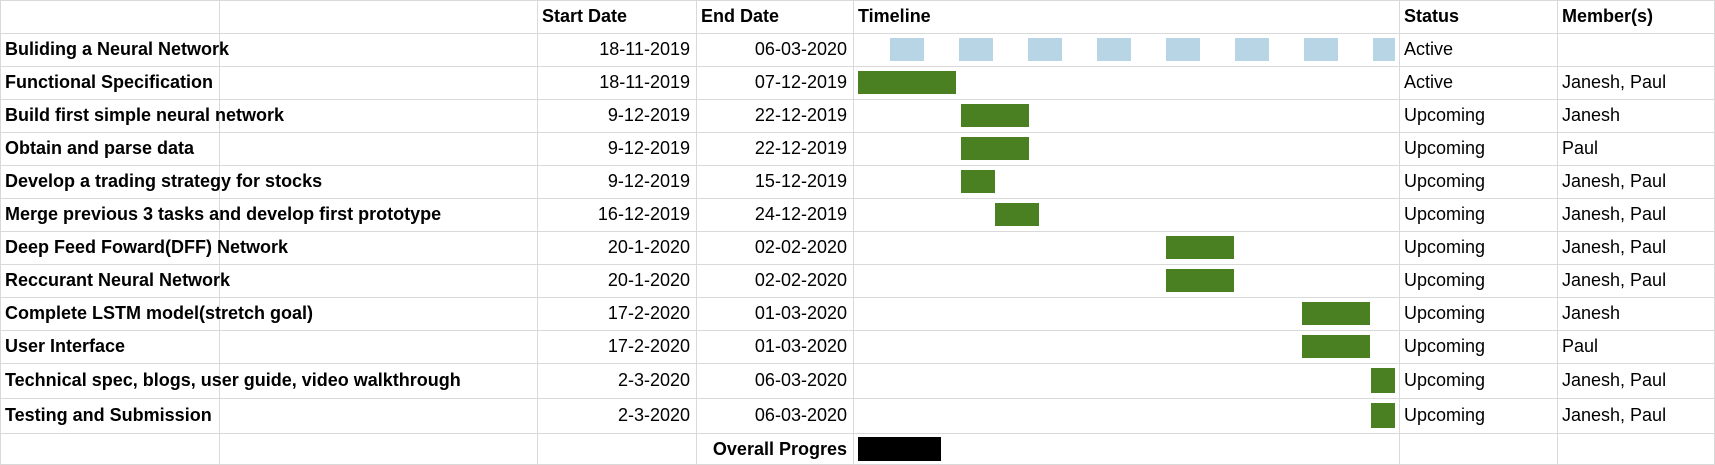 The image size is (1715, 465). Describe the element at coordinates (740, 16) in the screenshot. I see `header-end-date: End Date` at that location.